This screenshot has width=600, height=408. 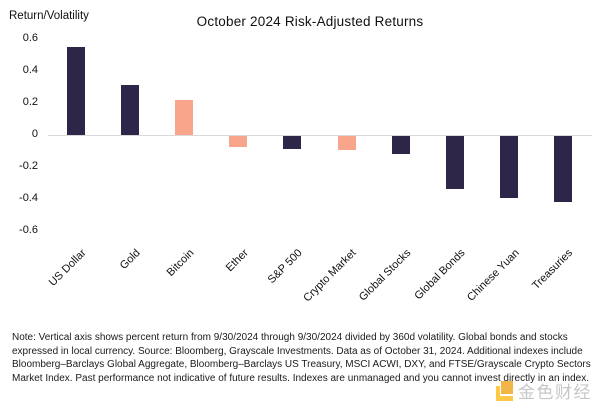 I want to click on watermark-text: 金色财经, so click(x=555, y=392).